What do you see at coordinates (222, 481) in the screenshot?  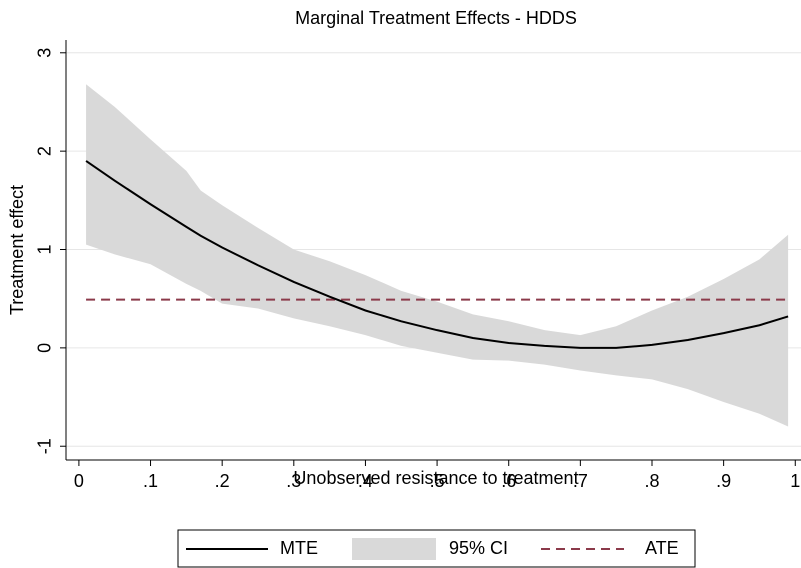 I see `x-tick-label: .2` at bounding box center [222, 481].